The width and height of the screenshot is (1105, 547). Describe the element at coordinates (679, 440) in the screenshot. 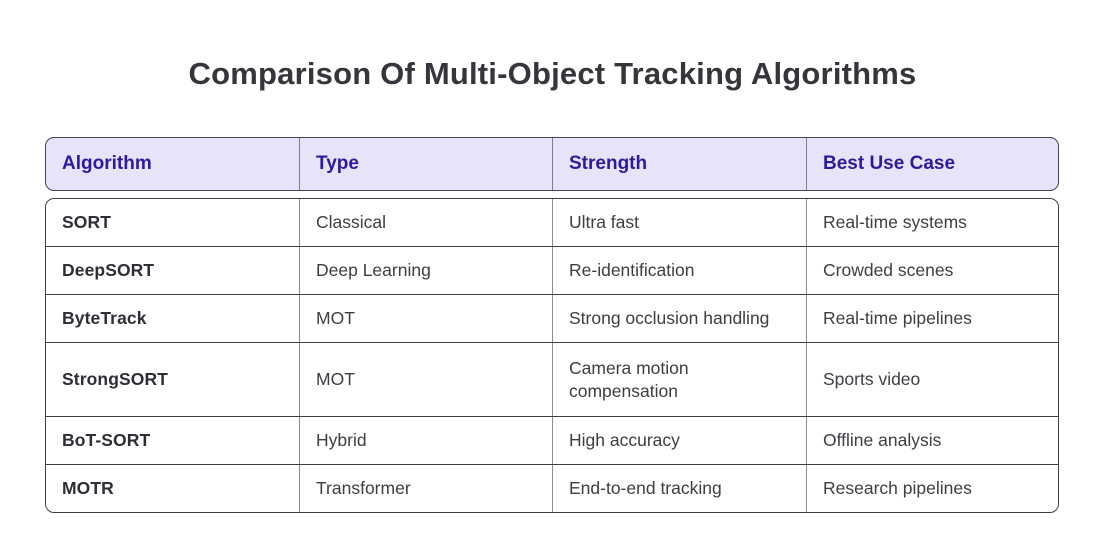

I see `cell-strength: High accuracy` at that location.